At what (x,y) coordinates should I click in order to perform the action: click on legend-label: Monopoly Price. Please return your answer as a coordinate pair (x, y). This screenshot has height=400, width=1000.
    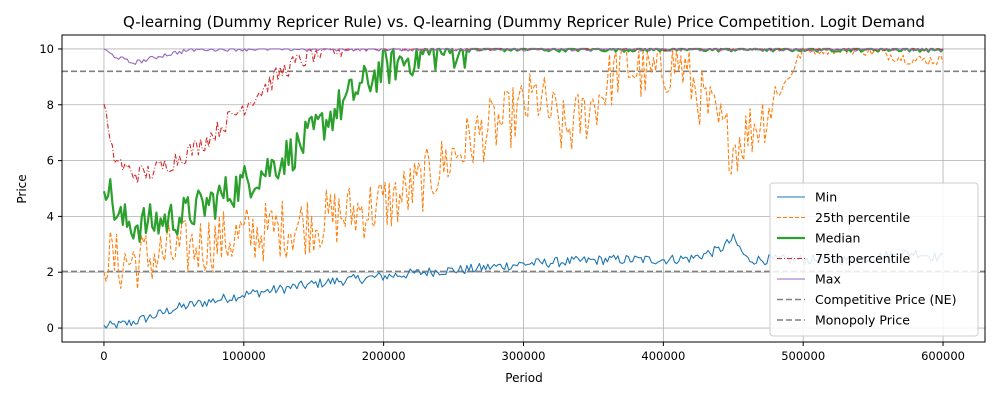
    Looking at the image, I should click on (862, 320).